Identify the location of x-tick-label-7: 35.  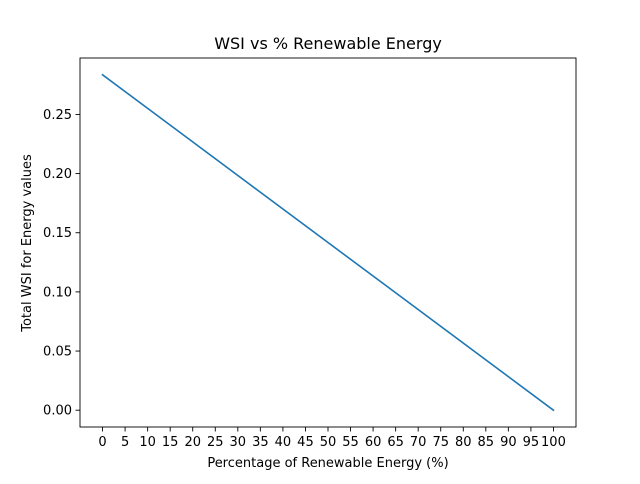
(260, 442).